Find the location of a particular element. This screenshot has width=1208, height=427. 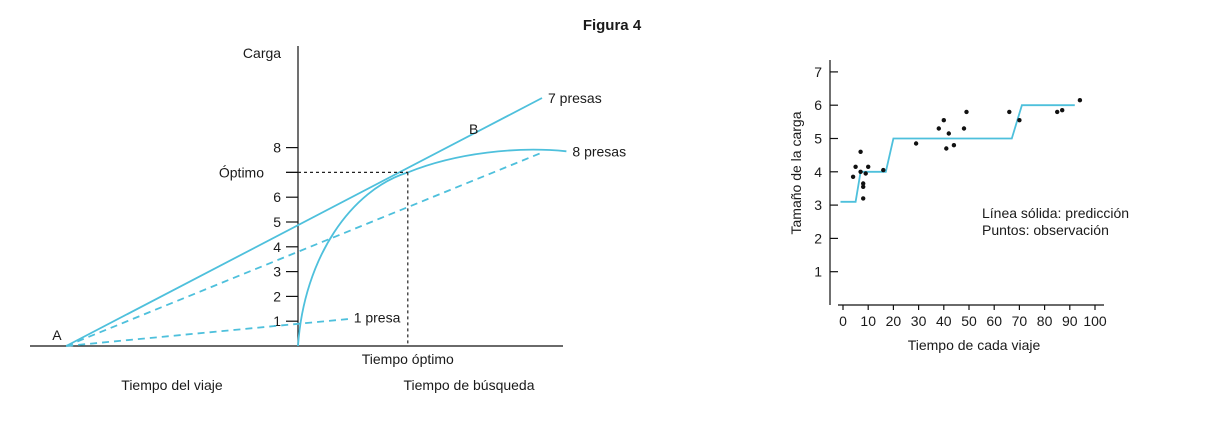

series-label-1-presa: 1 presa is located at coordinates (377, 318).